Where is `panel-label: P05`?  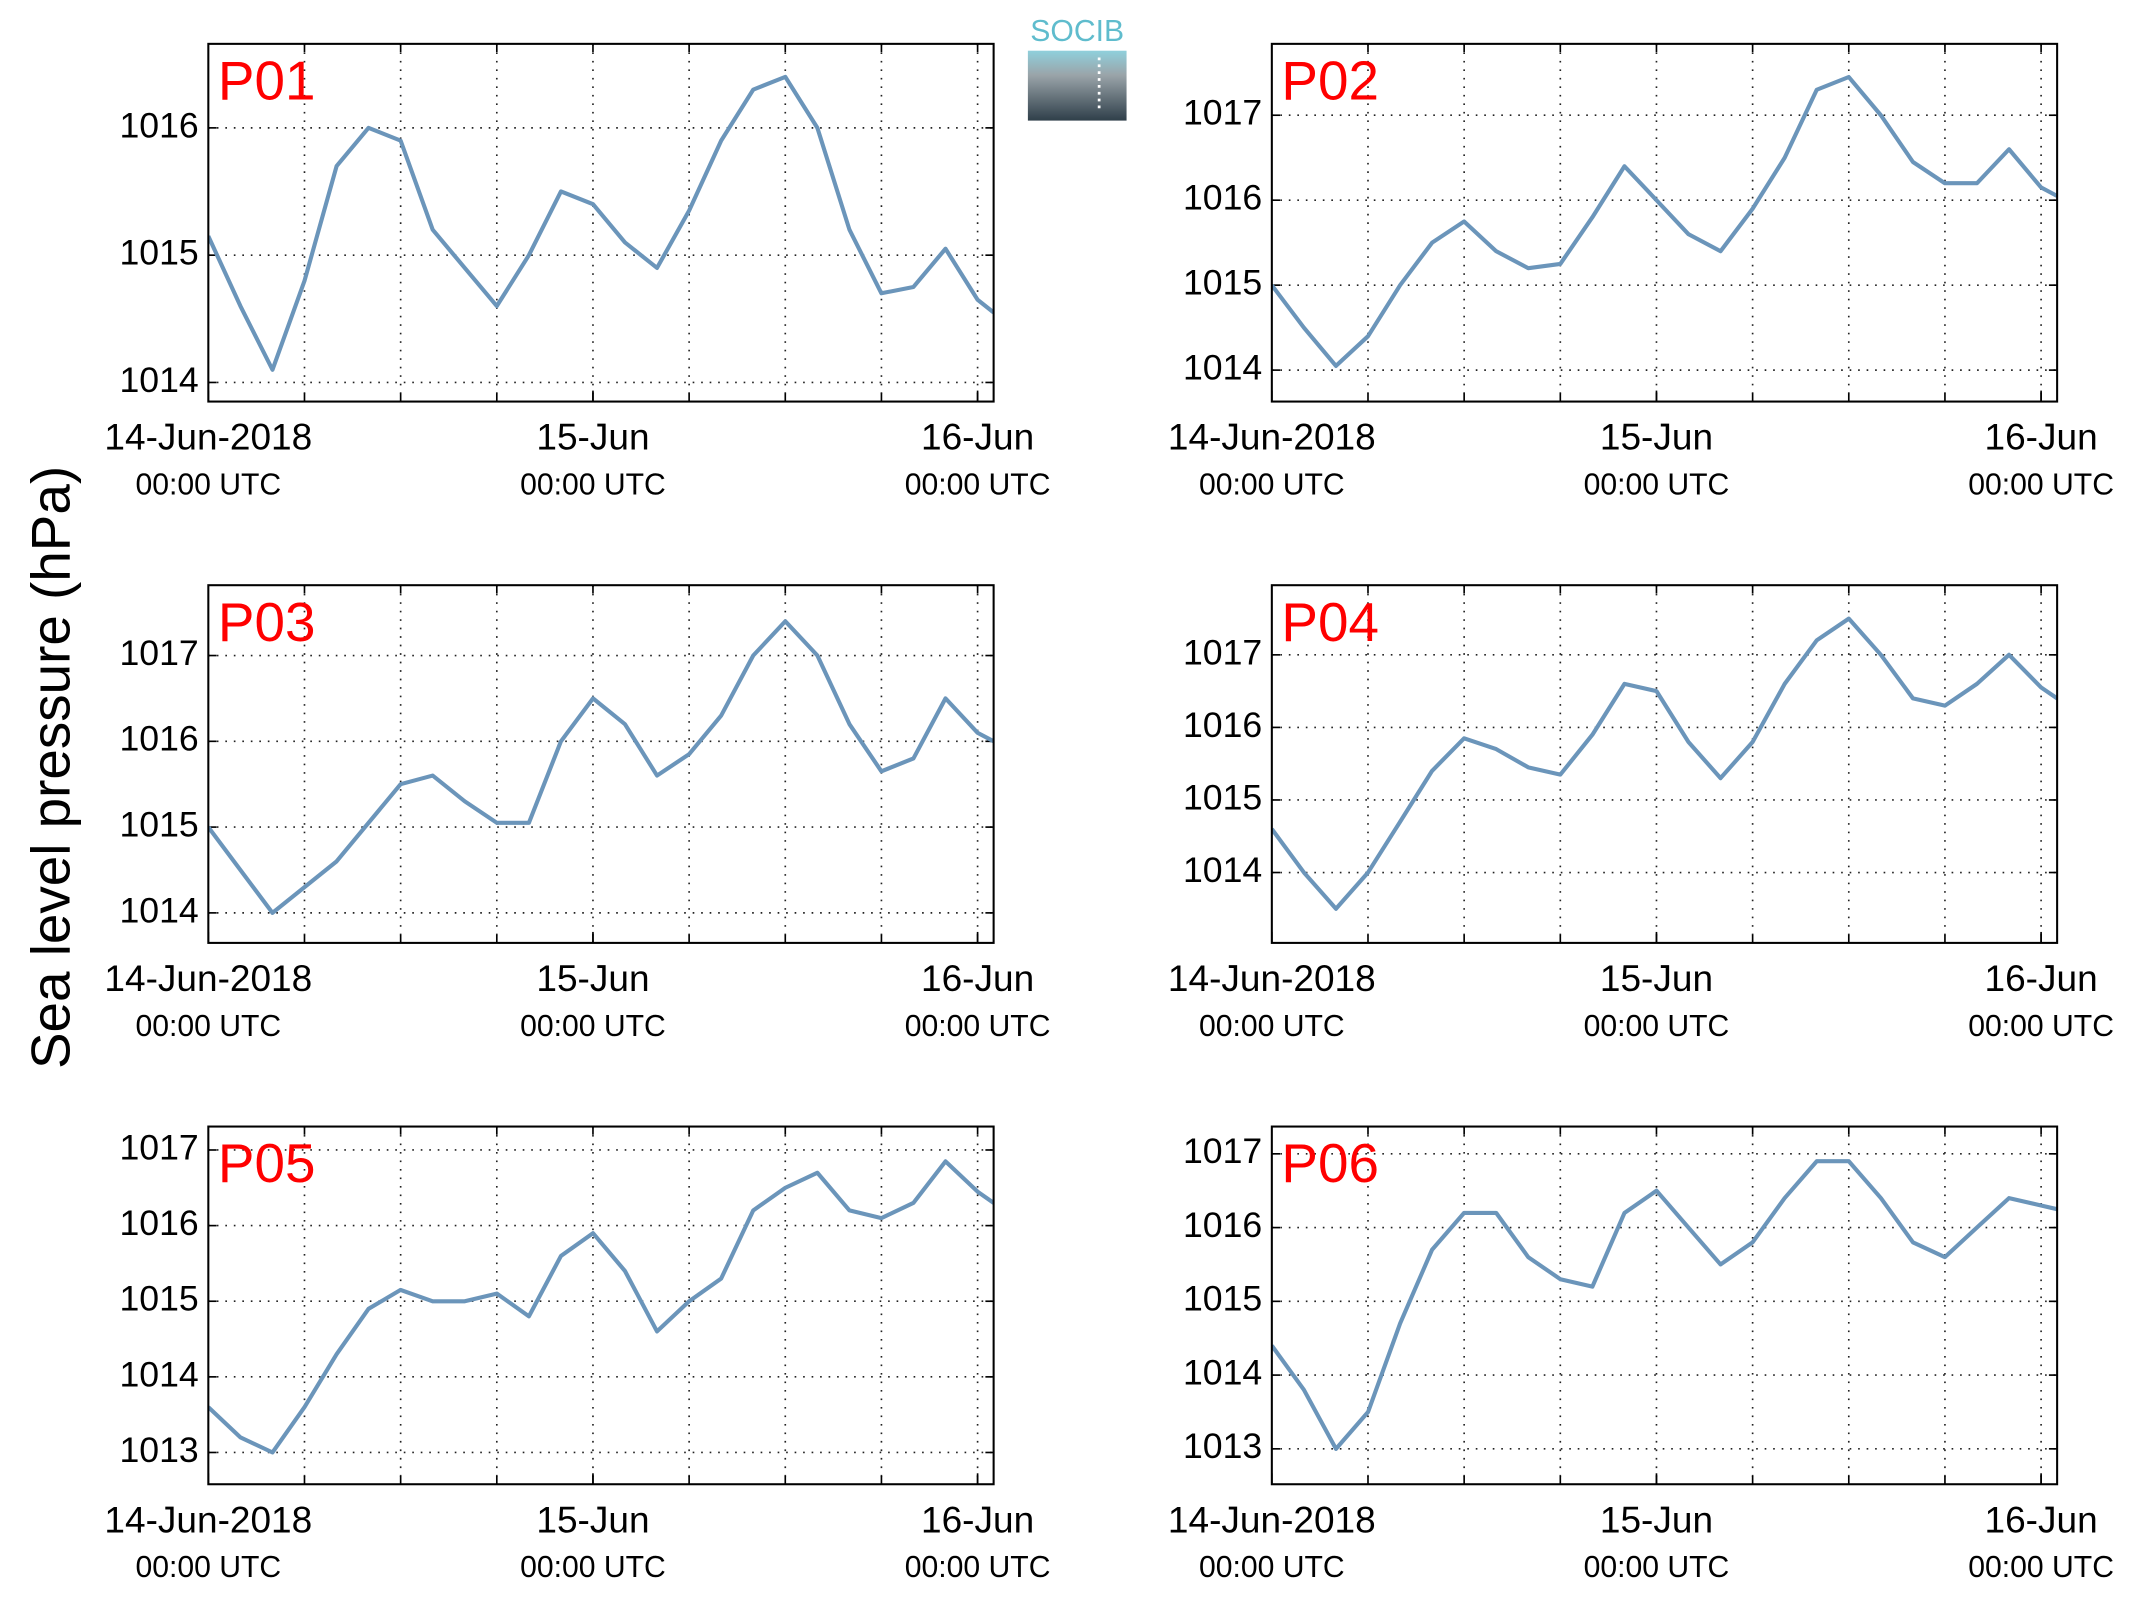 panel-label: P05 is located at coordinates (267, 1163).